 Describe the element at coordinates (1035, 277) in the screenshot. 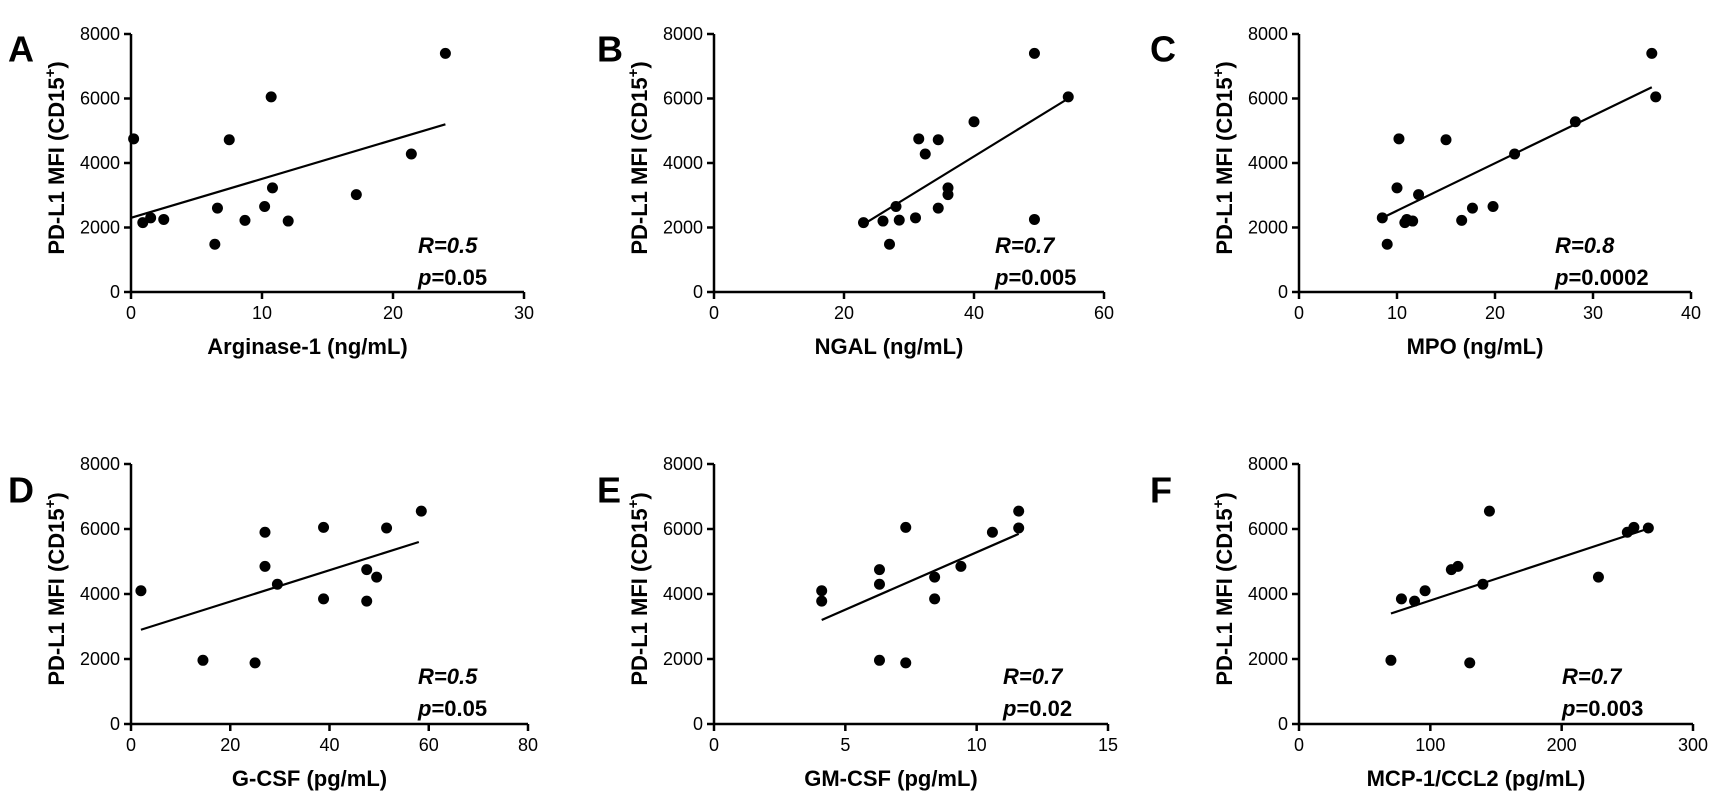

I see `p-value: p=0.005` at that location.